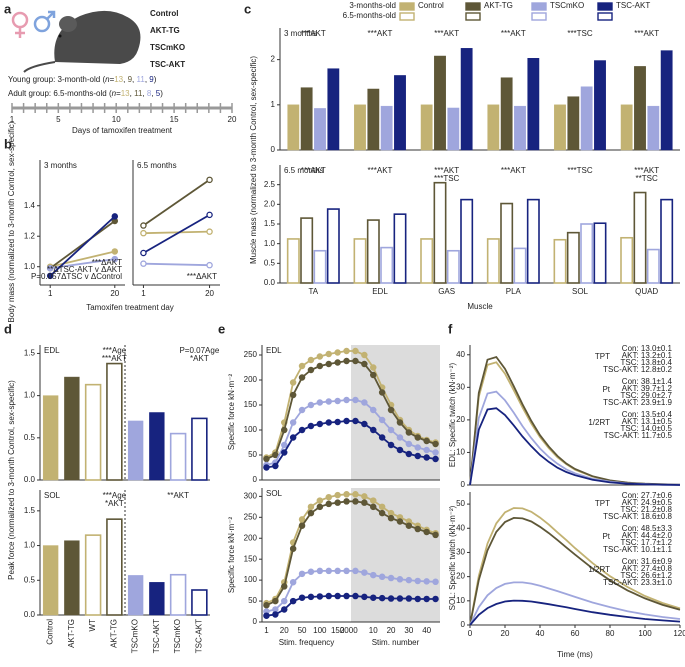 This screenshot has height=667, width=685. Describe the element at coordinates (460, 527) in the screenshot. I see `y-tick-label: 40` at that location.